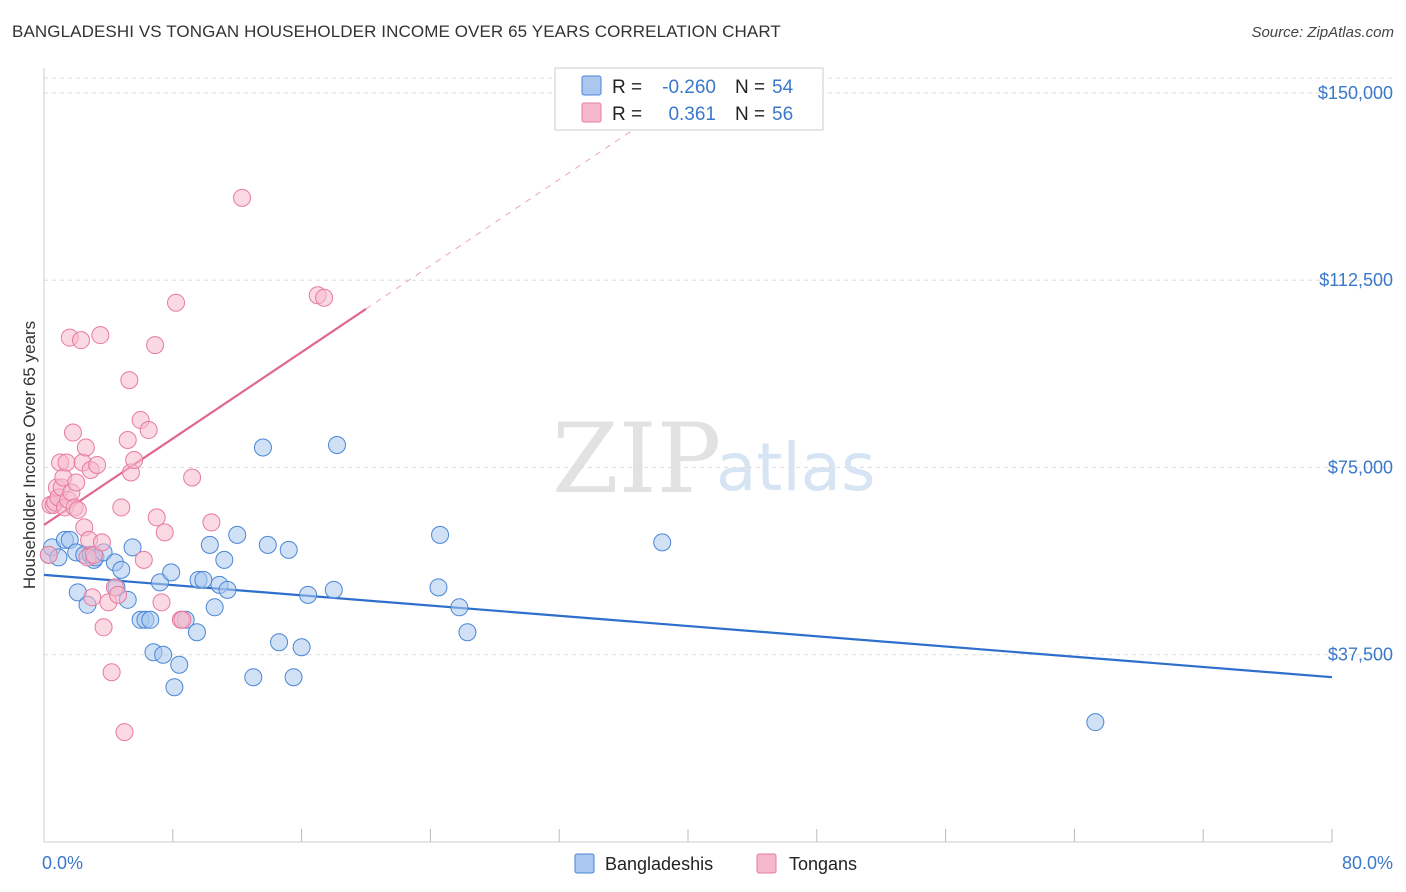  What do you see at coordinates (1360, 467) in the screenshot?
I see `y-tick-label: $75,000` at bounding box center [1360, 467].